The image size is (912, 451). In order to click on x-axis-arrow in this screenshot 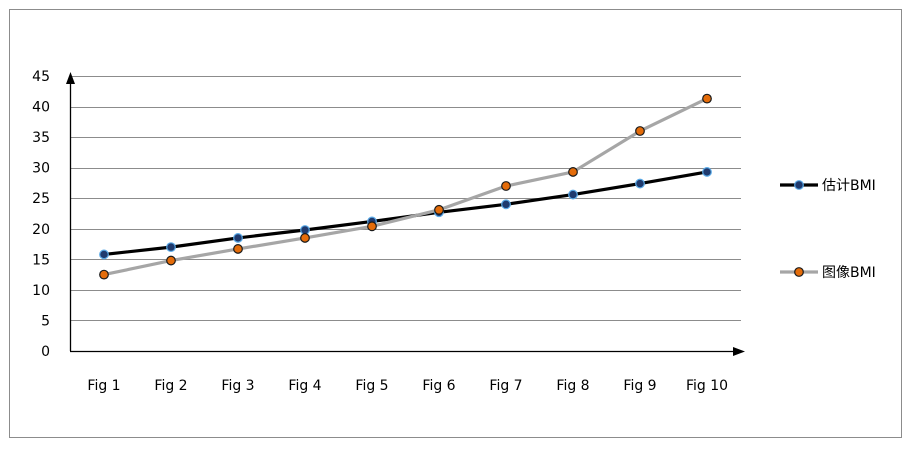, I will do `click(739, 351)`.